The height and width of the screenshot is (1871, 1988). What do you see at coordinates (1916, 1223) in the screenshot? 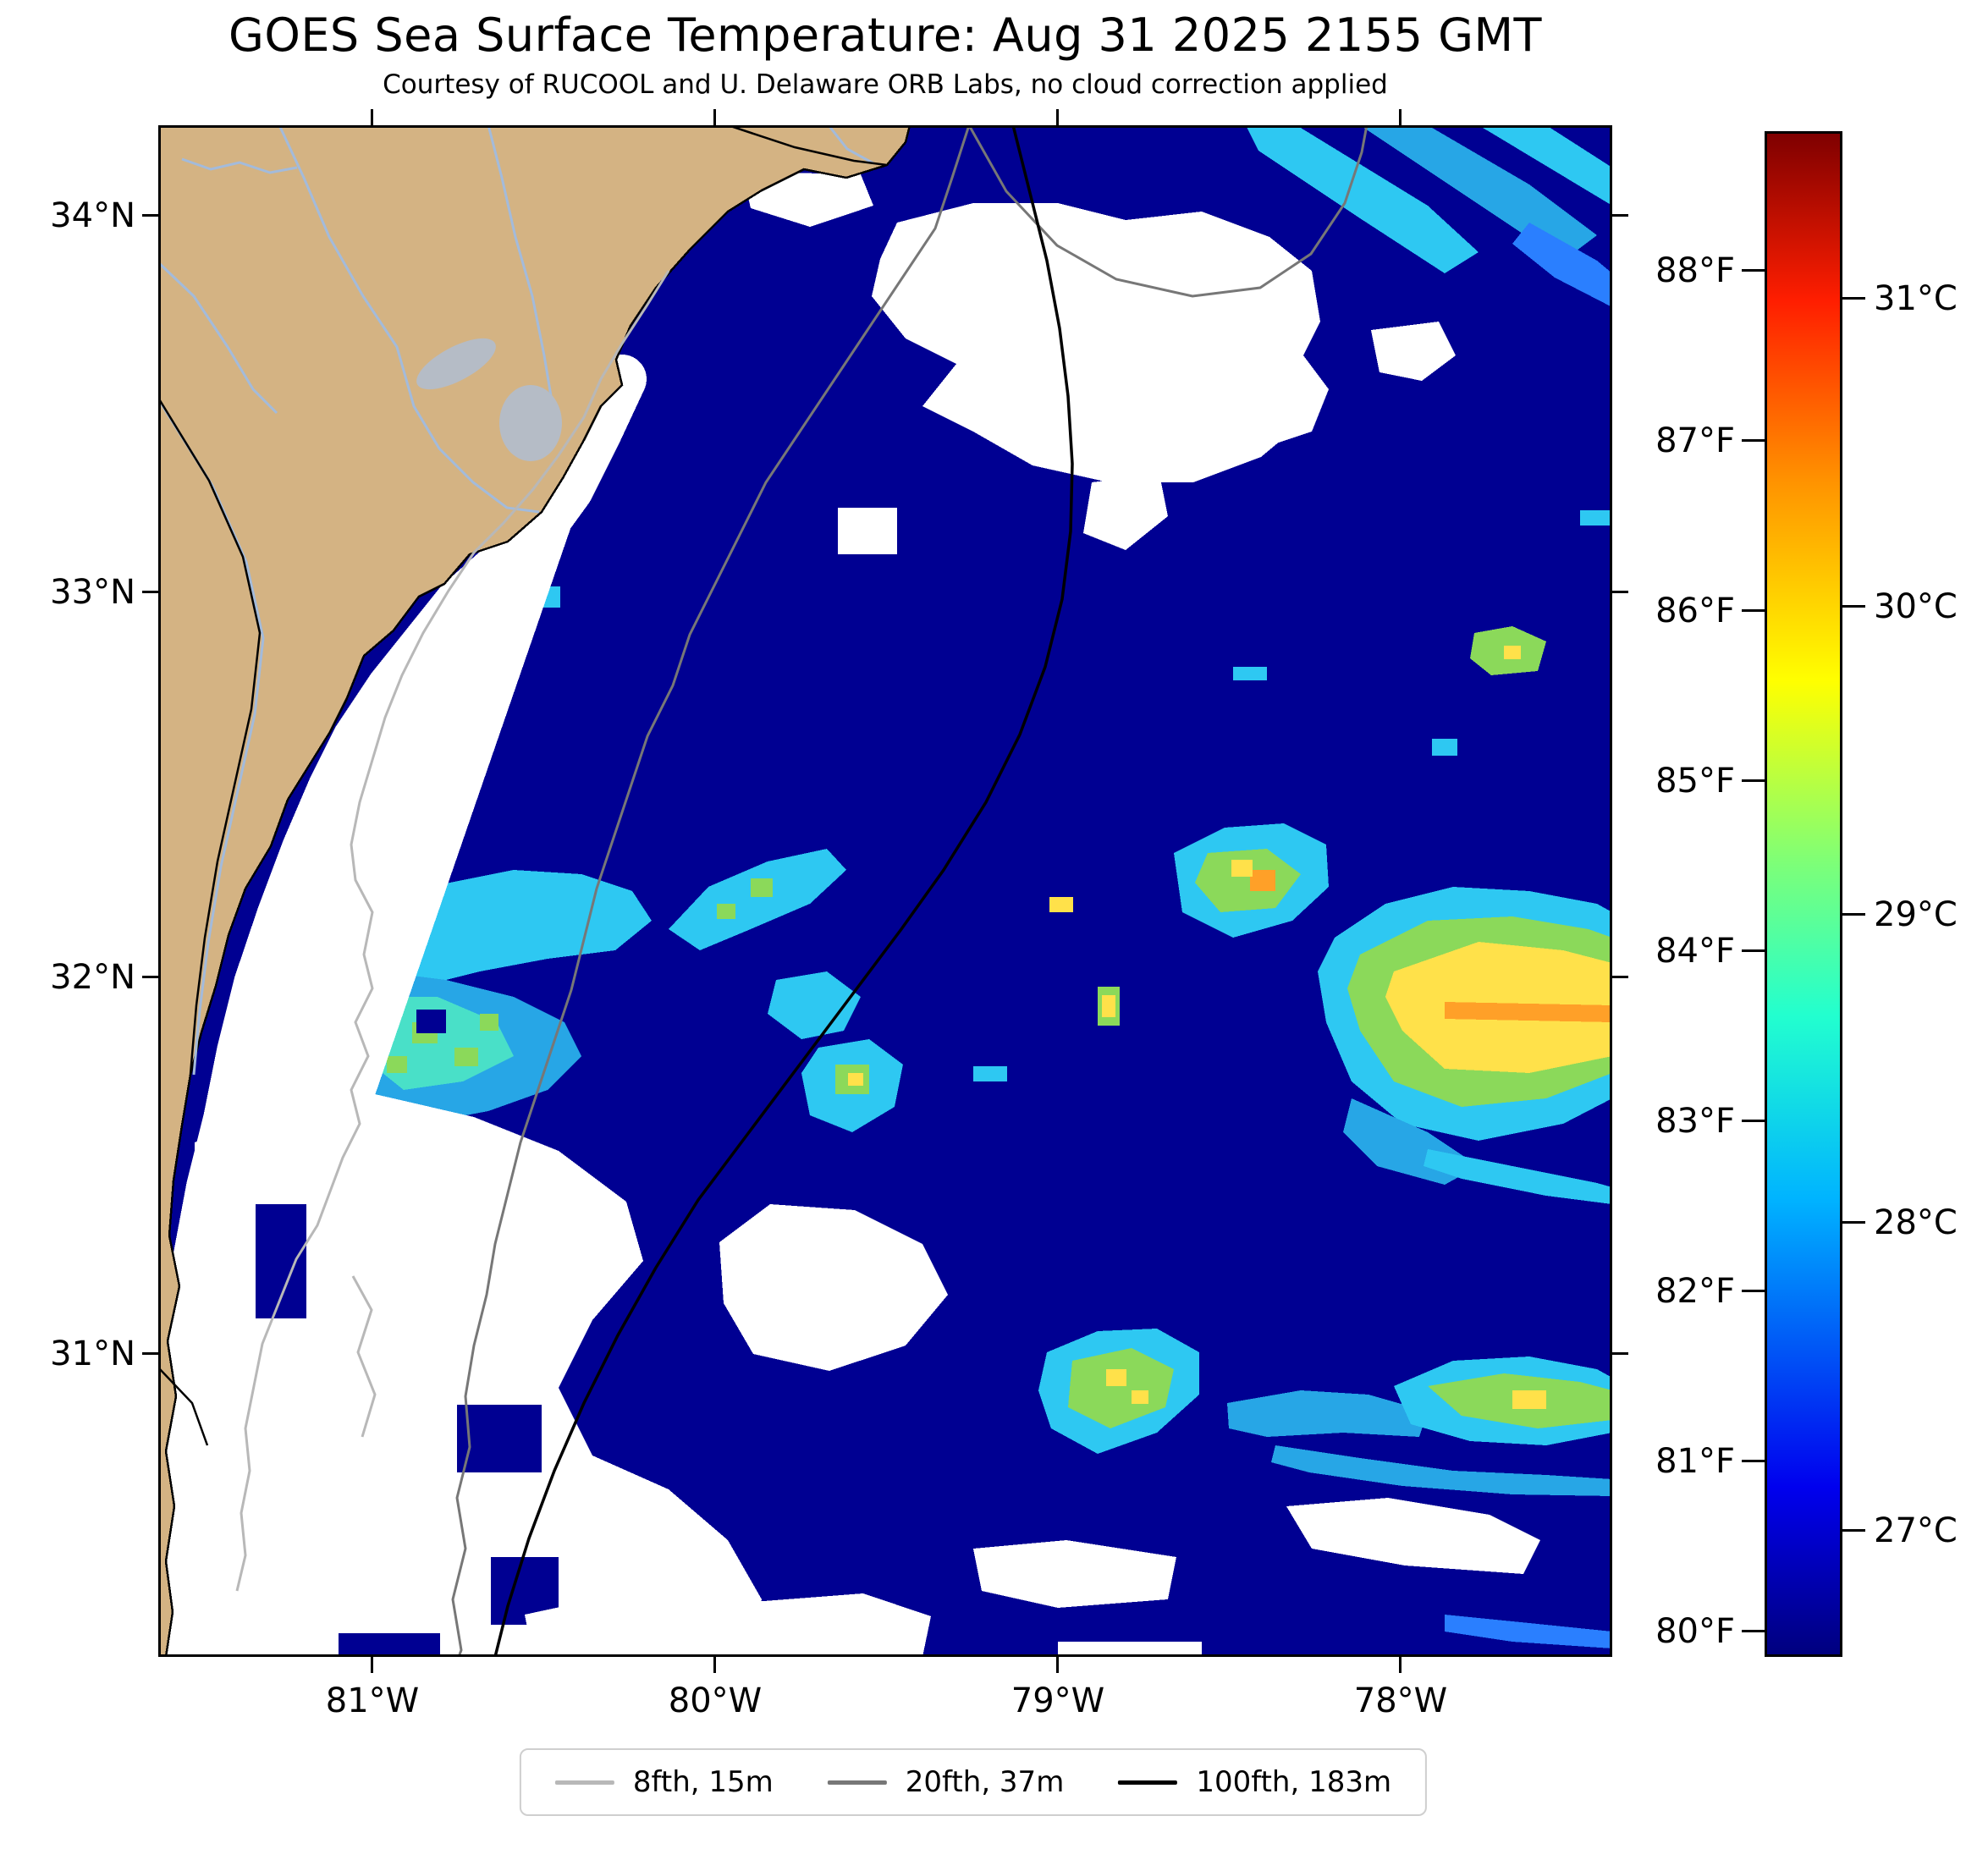
I see `colorbar-celsius-label: 28°C` at bounding box center [1916, 1223].